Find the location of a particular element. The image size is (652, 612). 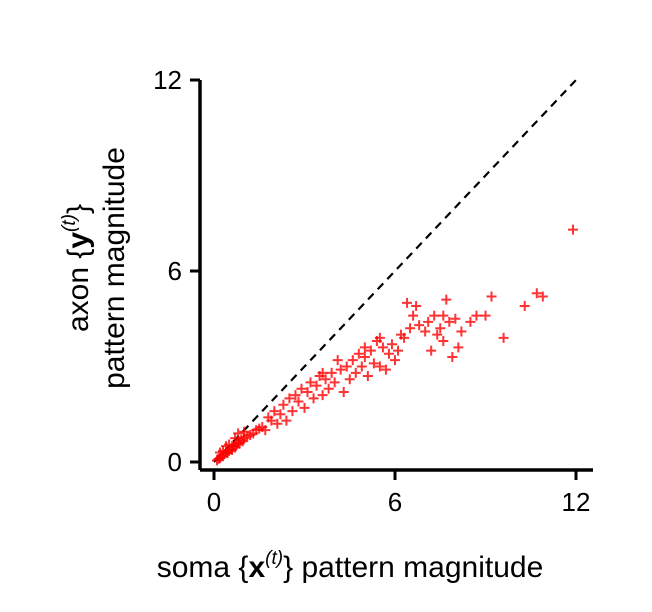

x-axis-title: soma {x(t)} pattern magnitude is located at coordinates (350, 566).